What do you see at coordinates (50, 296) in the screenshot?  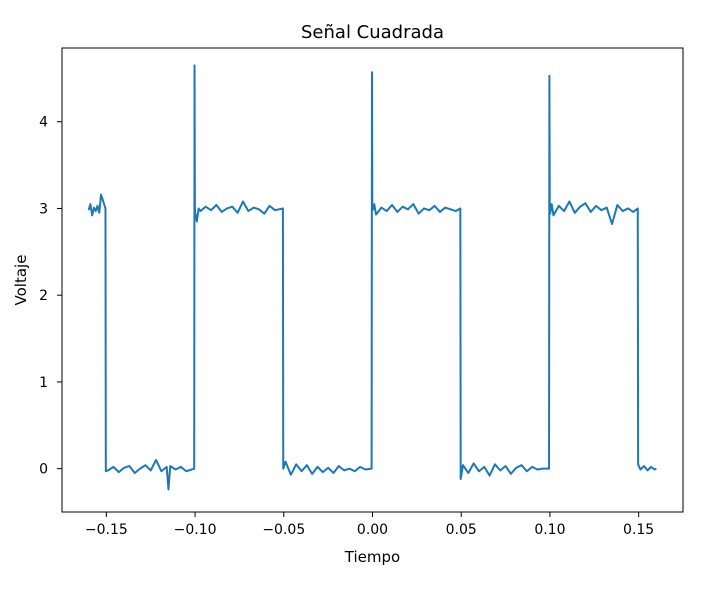 I see `y-axis-ticks: 0 1 2 3 4` at bounding box center [50, 296].